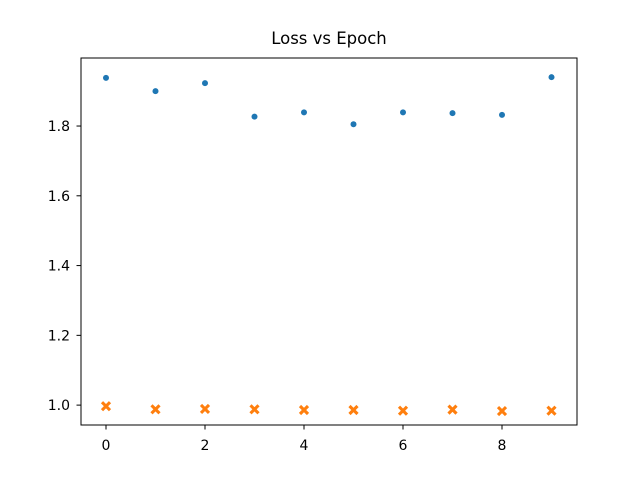  Describe the element at coordinates (59, 267) in the screenshot. I see `y-tick-label: 1.4` at that location.